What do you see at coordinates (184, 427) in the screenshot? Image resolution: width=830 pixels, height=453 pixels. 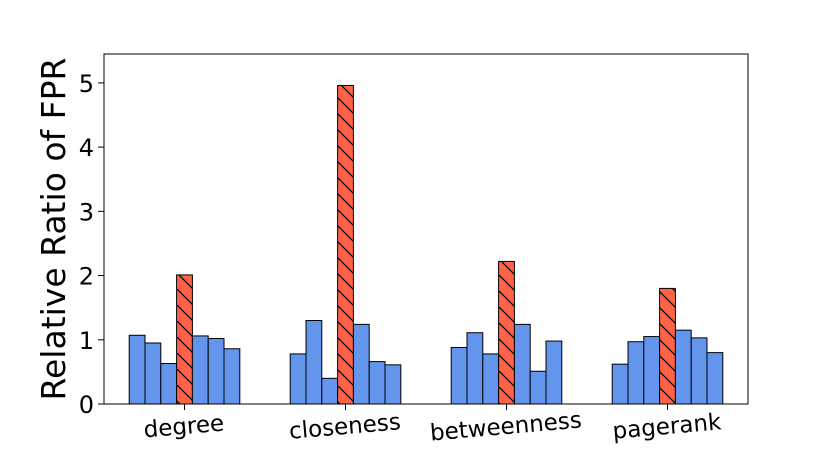 I see `x-tick-label-degree: degree` at bounding box center [184, 427].